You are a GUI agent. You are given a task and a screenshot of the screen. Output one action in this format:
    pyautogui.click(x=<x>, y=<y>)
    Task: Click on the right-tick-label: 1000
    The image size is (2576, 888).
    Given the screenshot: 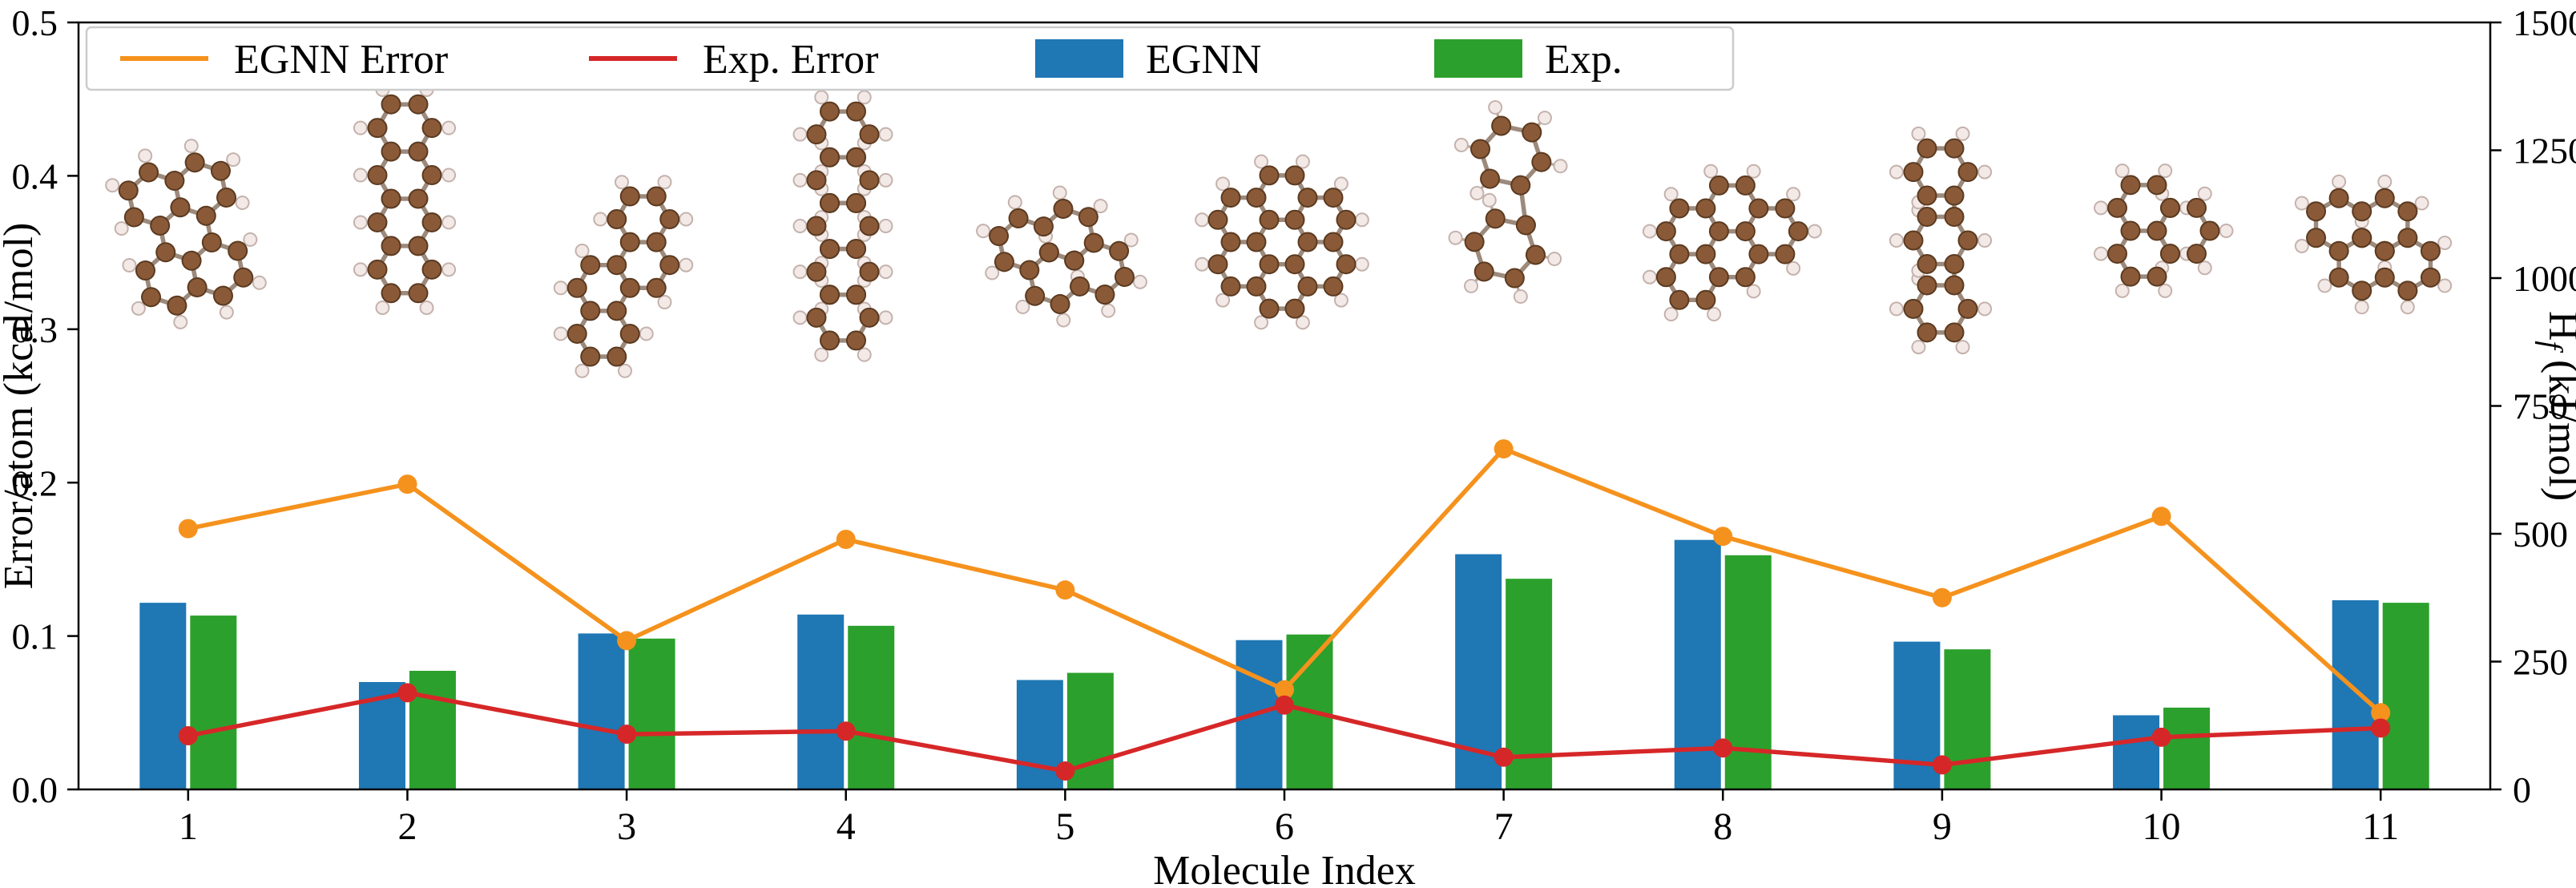 What is the action you would take?
    pyautogui.click(x=2544, y=278)
    